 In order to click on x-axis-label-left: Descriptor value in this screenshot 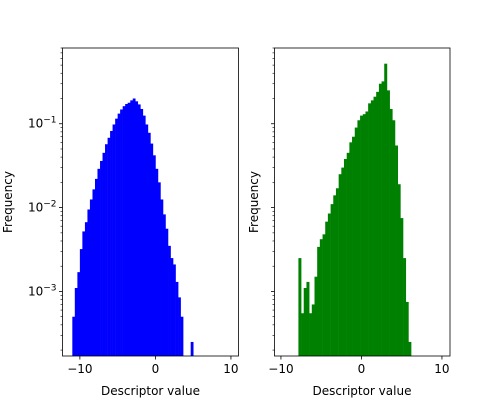, I will do `click(150, 391)`.